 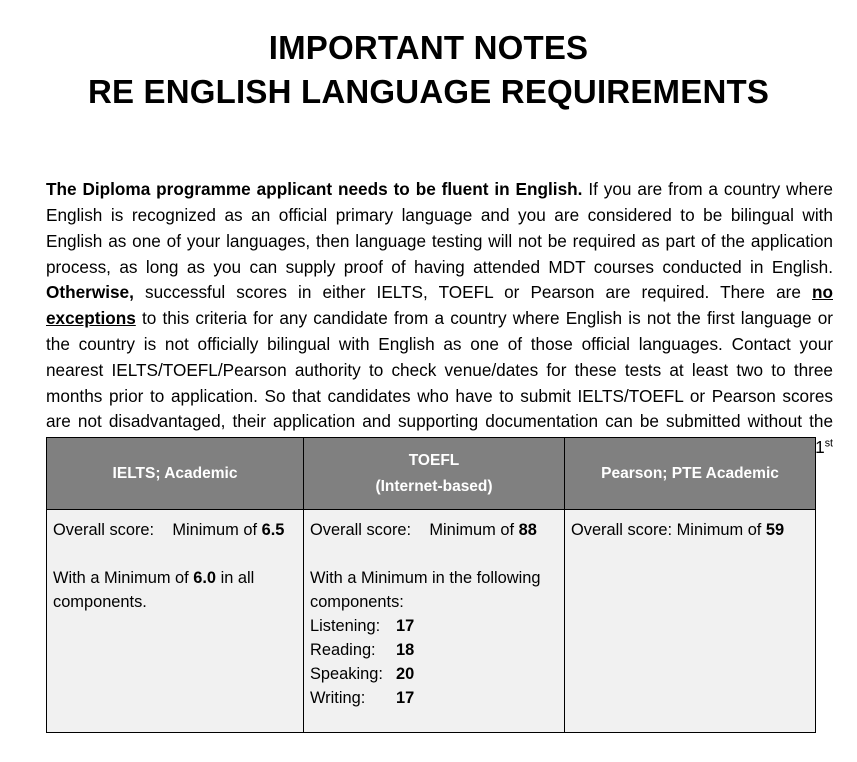 I want to click on toefl-cell-spacer, so click(x=434, y=554).